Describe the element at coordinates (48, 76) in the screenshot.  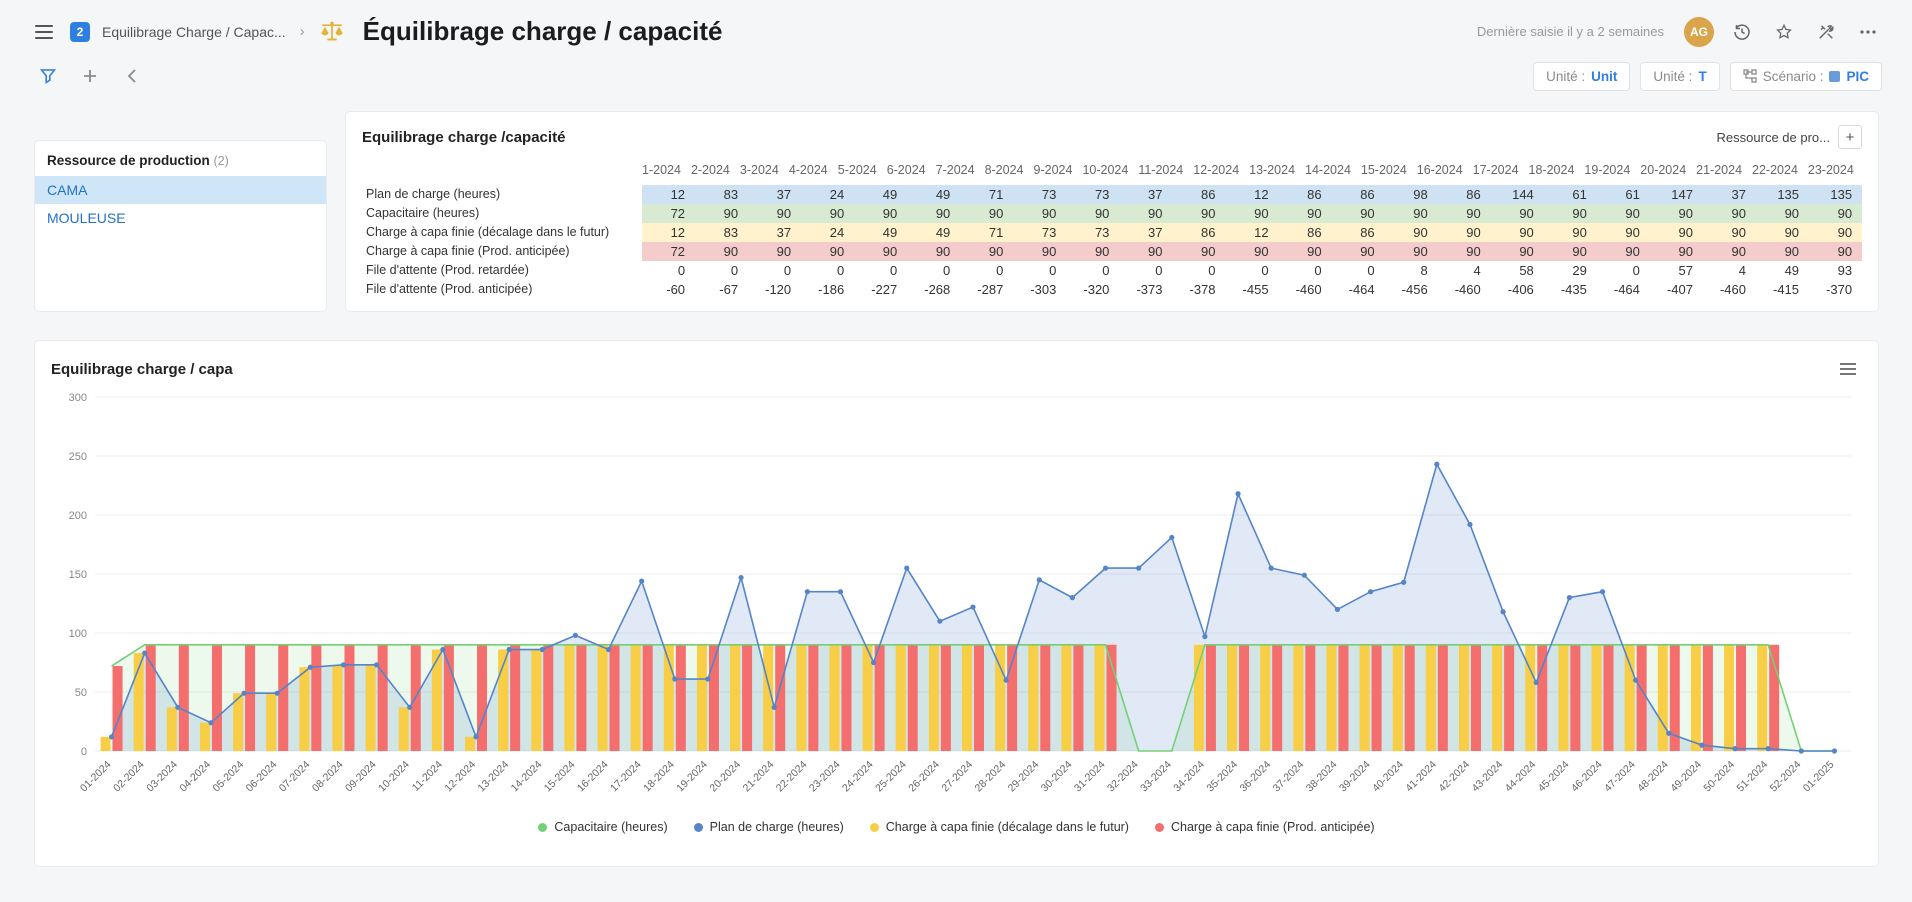
I see `filter-icon` at that location.